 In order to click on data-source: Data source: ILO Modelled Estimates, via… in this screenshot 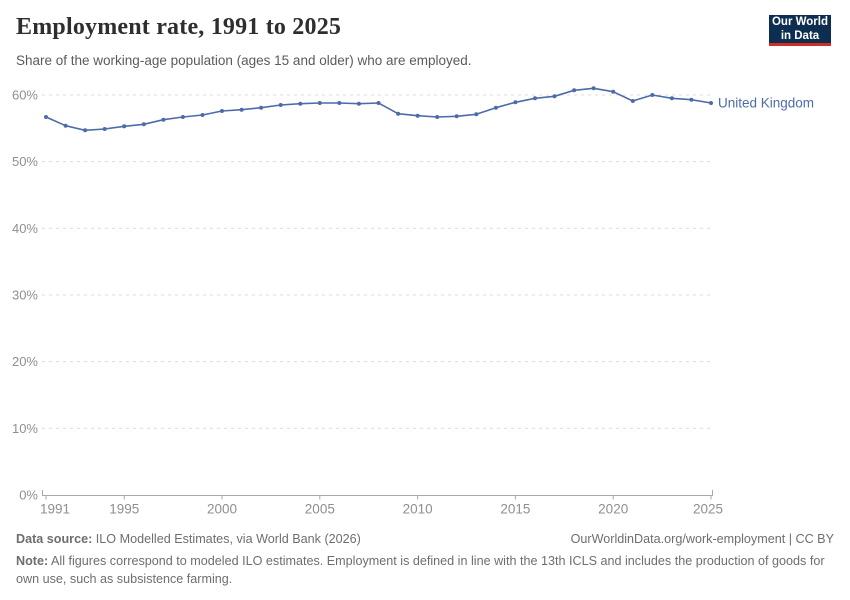, I will do `click(188, 540)`.